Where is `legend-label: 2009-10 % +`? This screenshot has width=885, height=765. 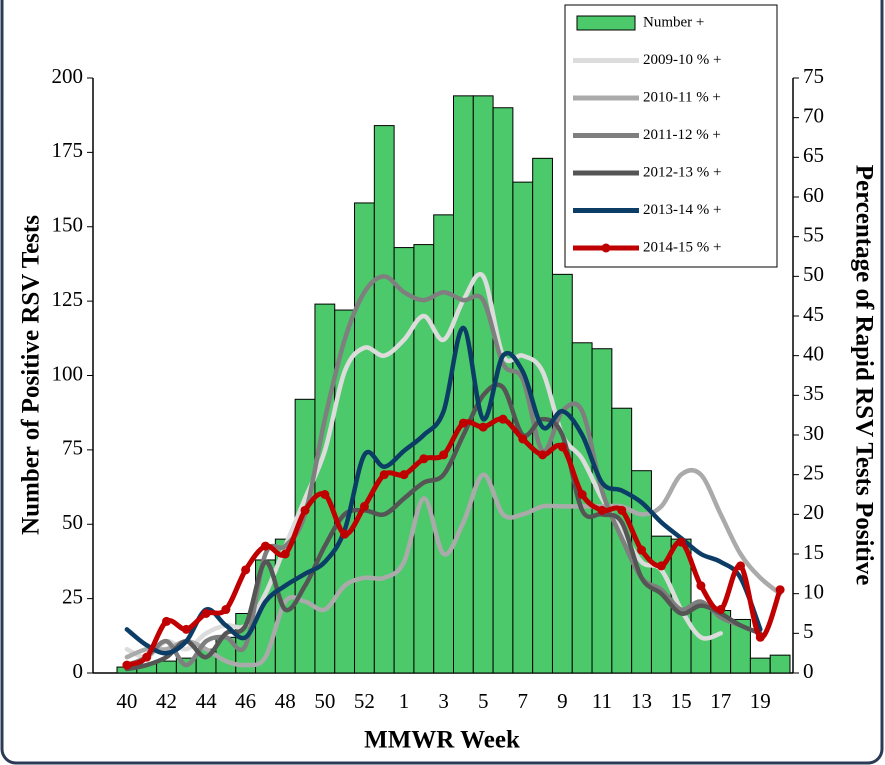
legend-label: 2009-10 % + is located at coordinates (682, 60).